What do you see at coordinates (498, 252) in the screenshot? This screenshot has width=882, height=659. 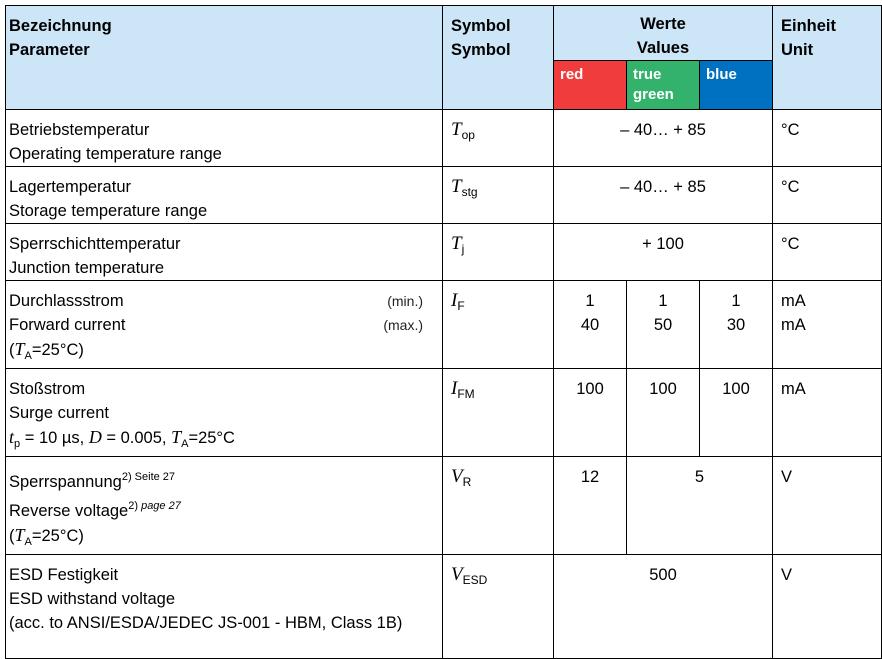 I see `symbol-cell: Tj` at bounding box center [498, 252].